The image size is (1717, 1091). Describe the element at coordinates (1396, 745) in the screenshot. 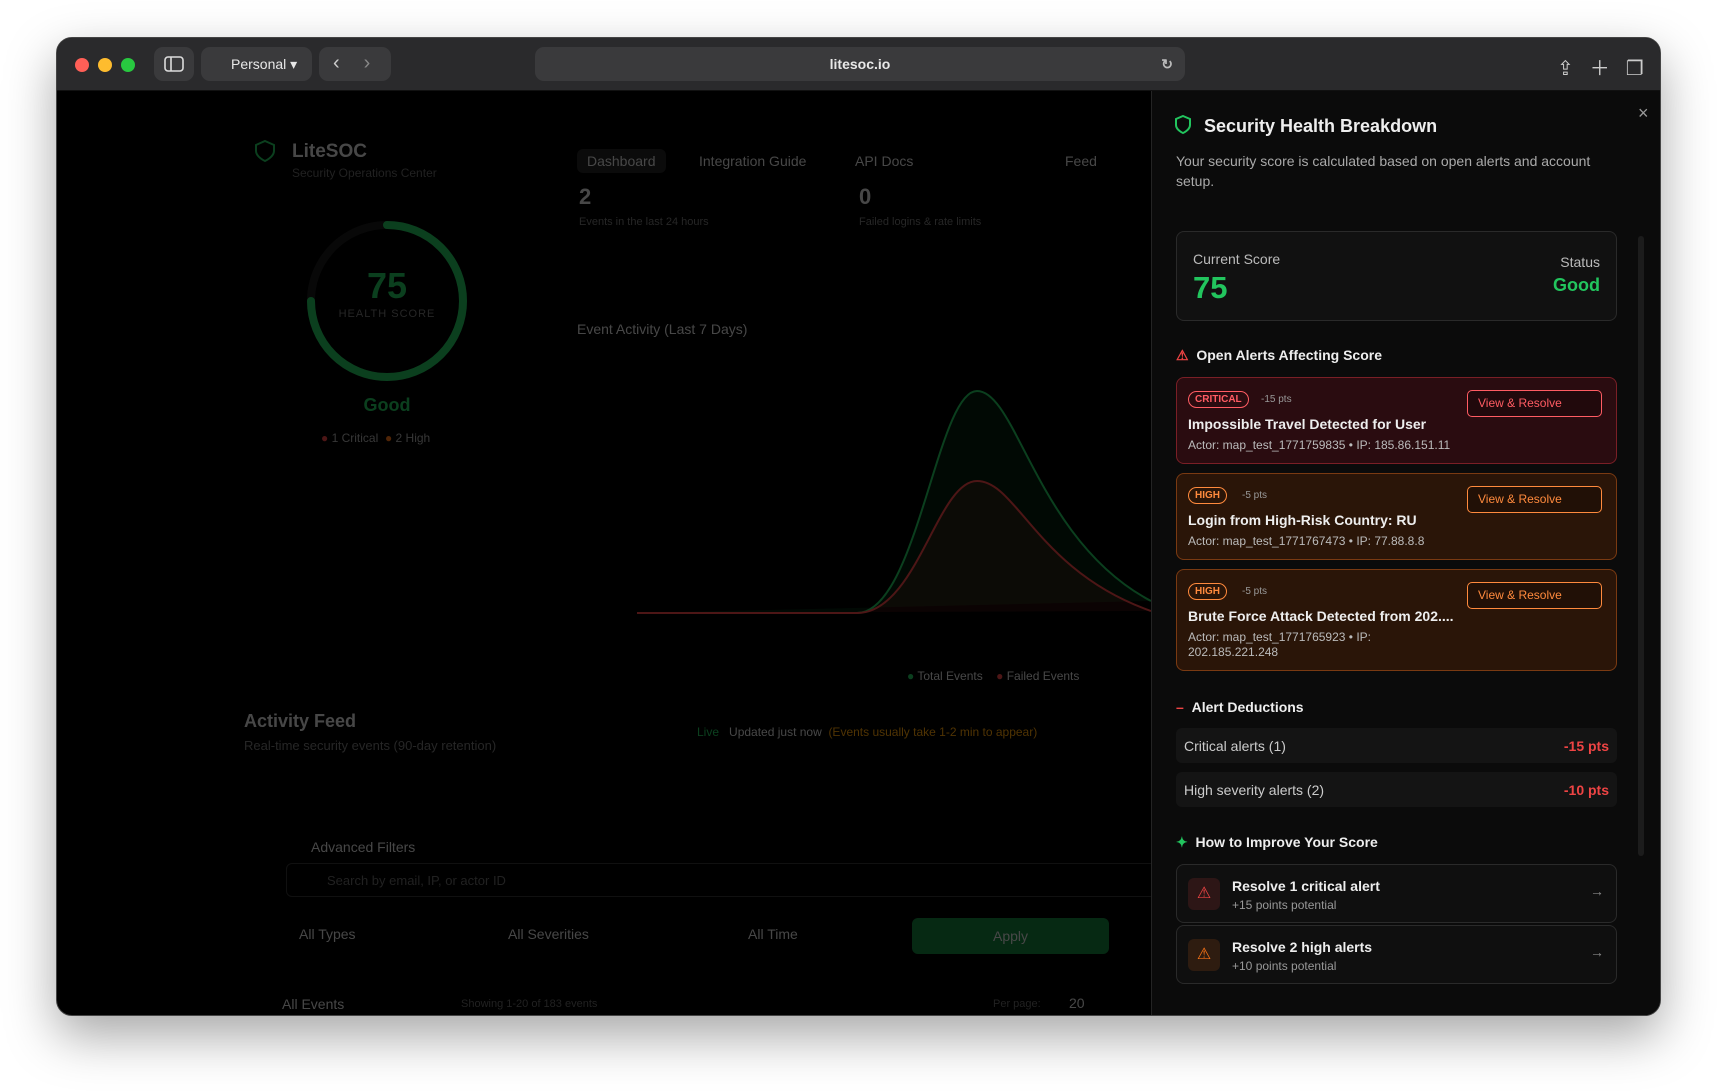

I see `deduction-row: Critical alerts (1) -15 pts` at that location.